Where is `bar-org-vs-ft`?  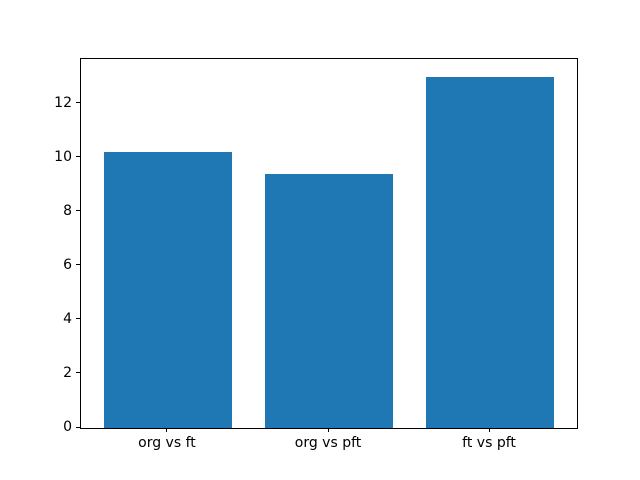 bar-org-vs-ft is located at coordinates (168, 290).